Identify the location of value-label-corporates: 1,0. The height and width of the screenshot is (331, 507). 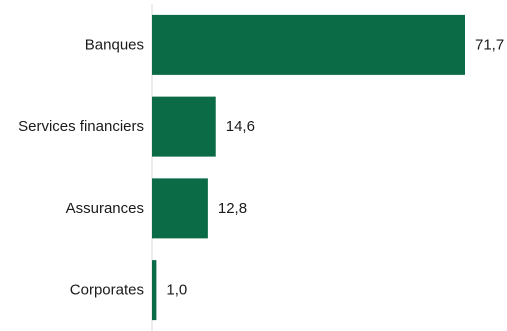
(176, 290).